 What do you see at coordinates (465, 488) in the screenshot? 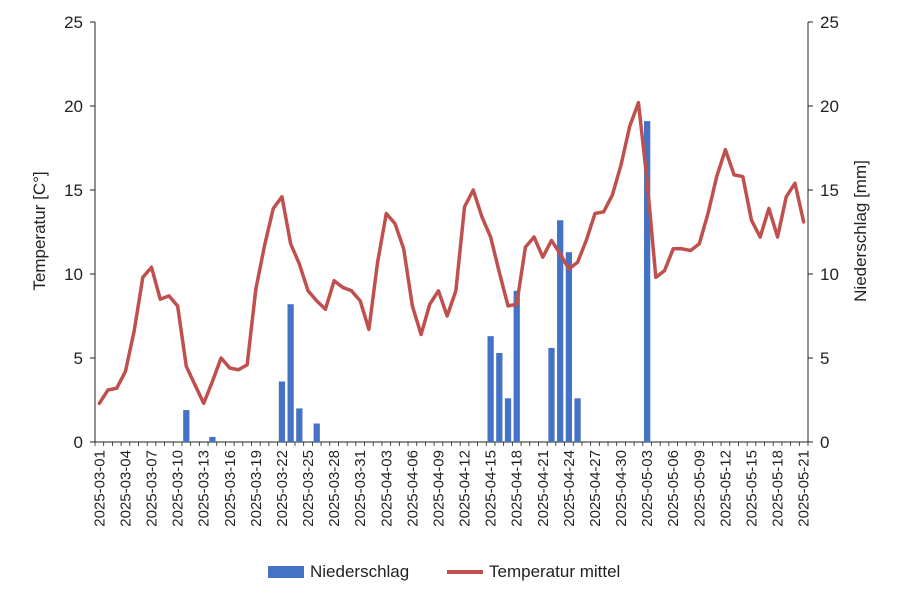
I see `x-tick-label: 2025-04-12` at bounding box center [465, 488].